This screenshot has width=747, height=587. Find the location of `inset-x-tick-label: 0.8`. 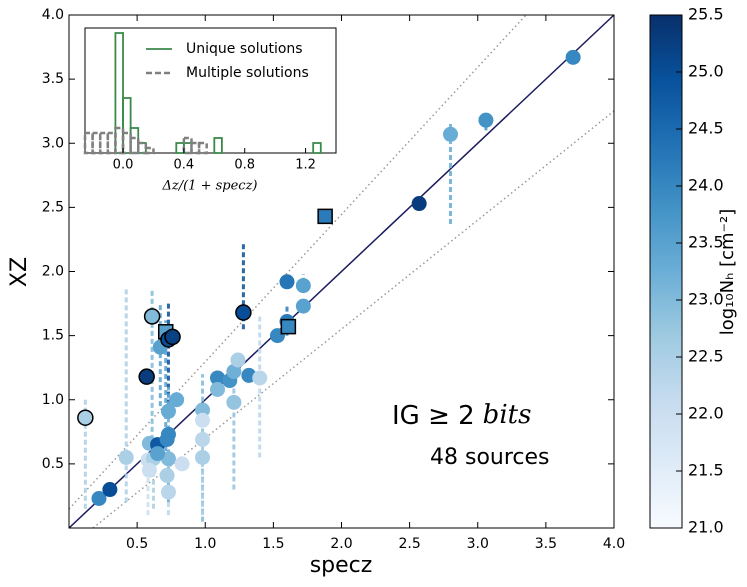

inset-x-tick-label: 0.8 is located at coordinates (244, 165).